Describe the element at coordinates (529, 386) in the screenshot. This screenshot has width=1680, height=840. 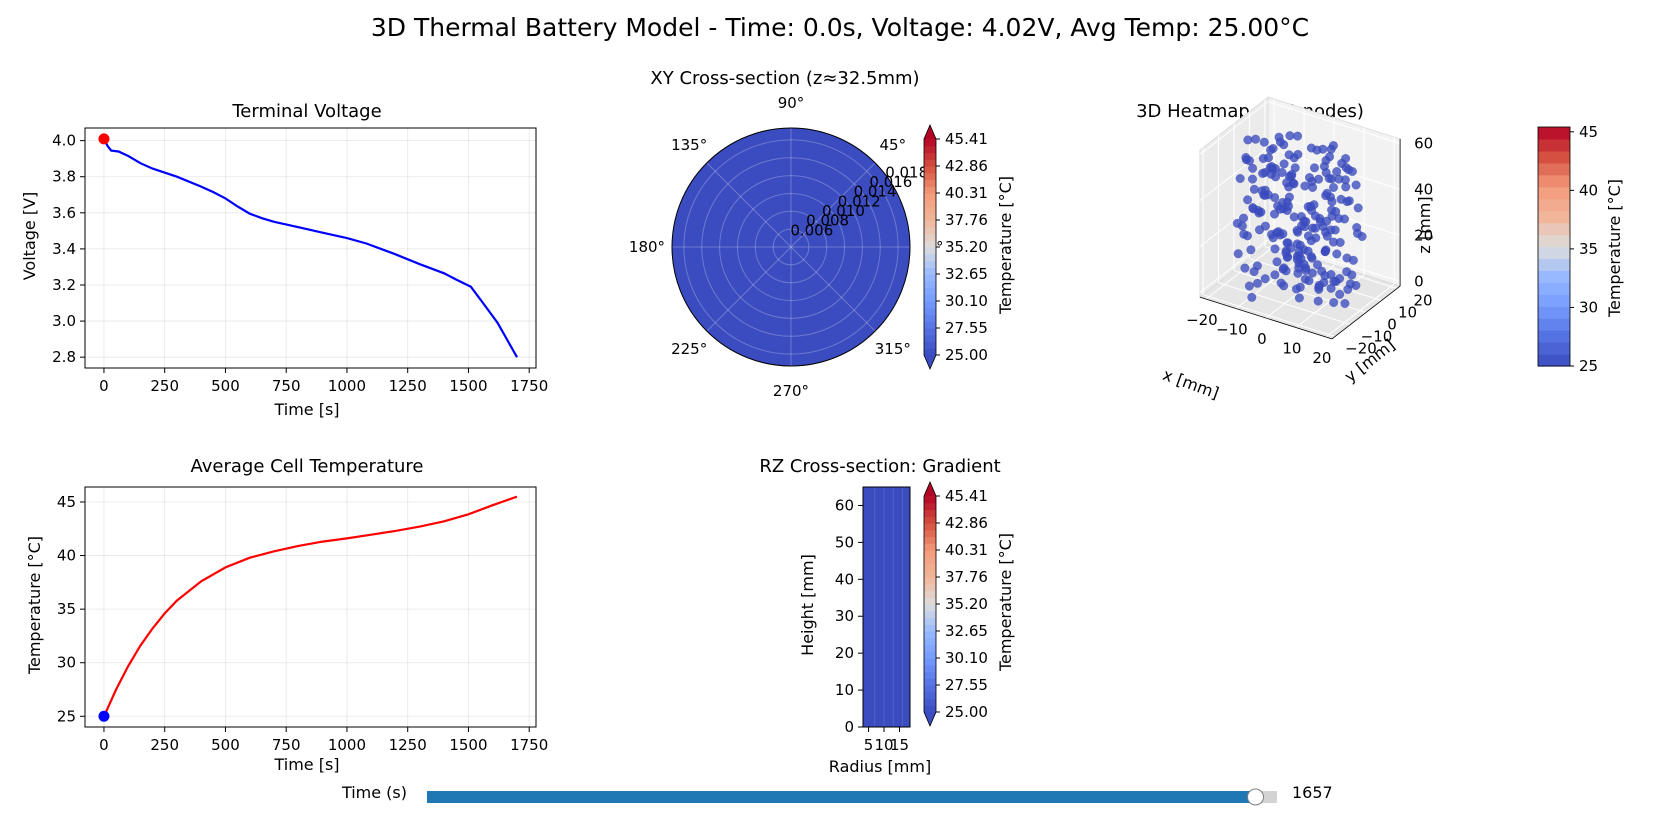
I see `x-tick-label: 1750` at that location.